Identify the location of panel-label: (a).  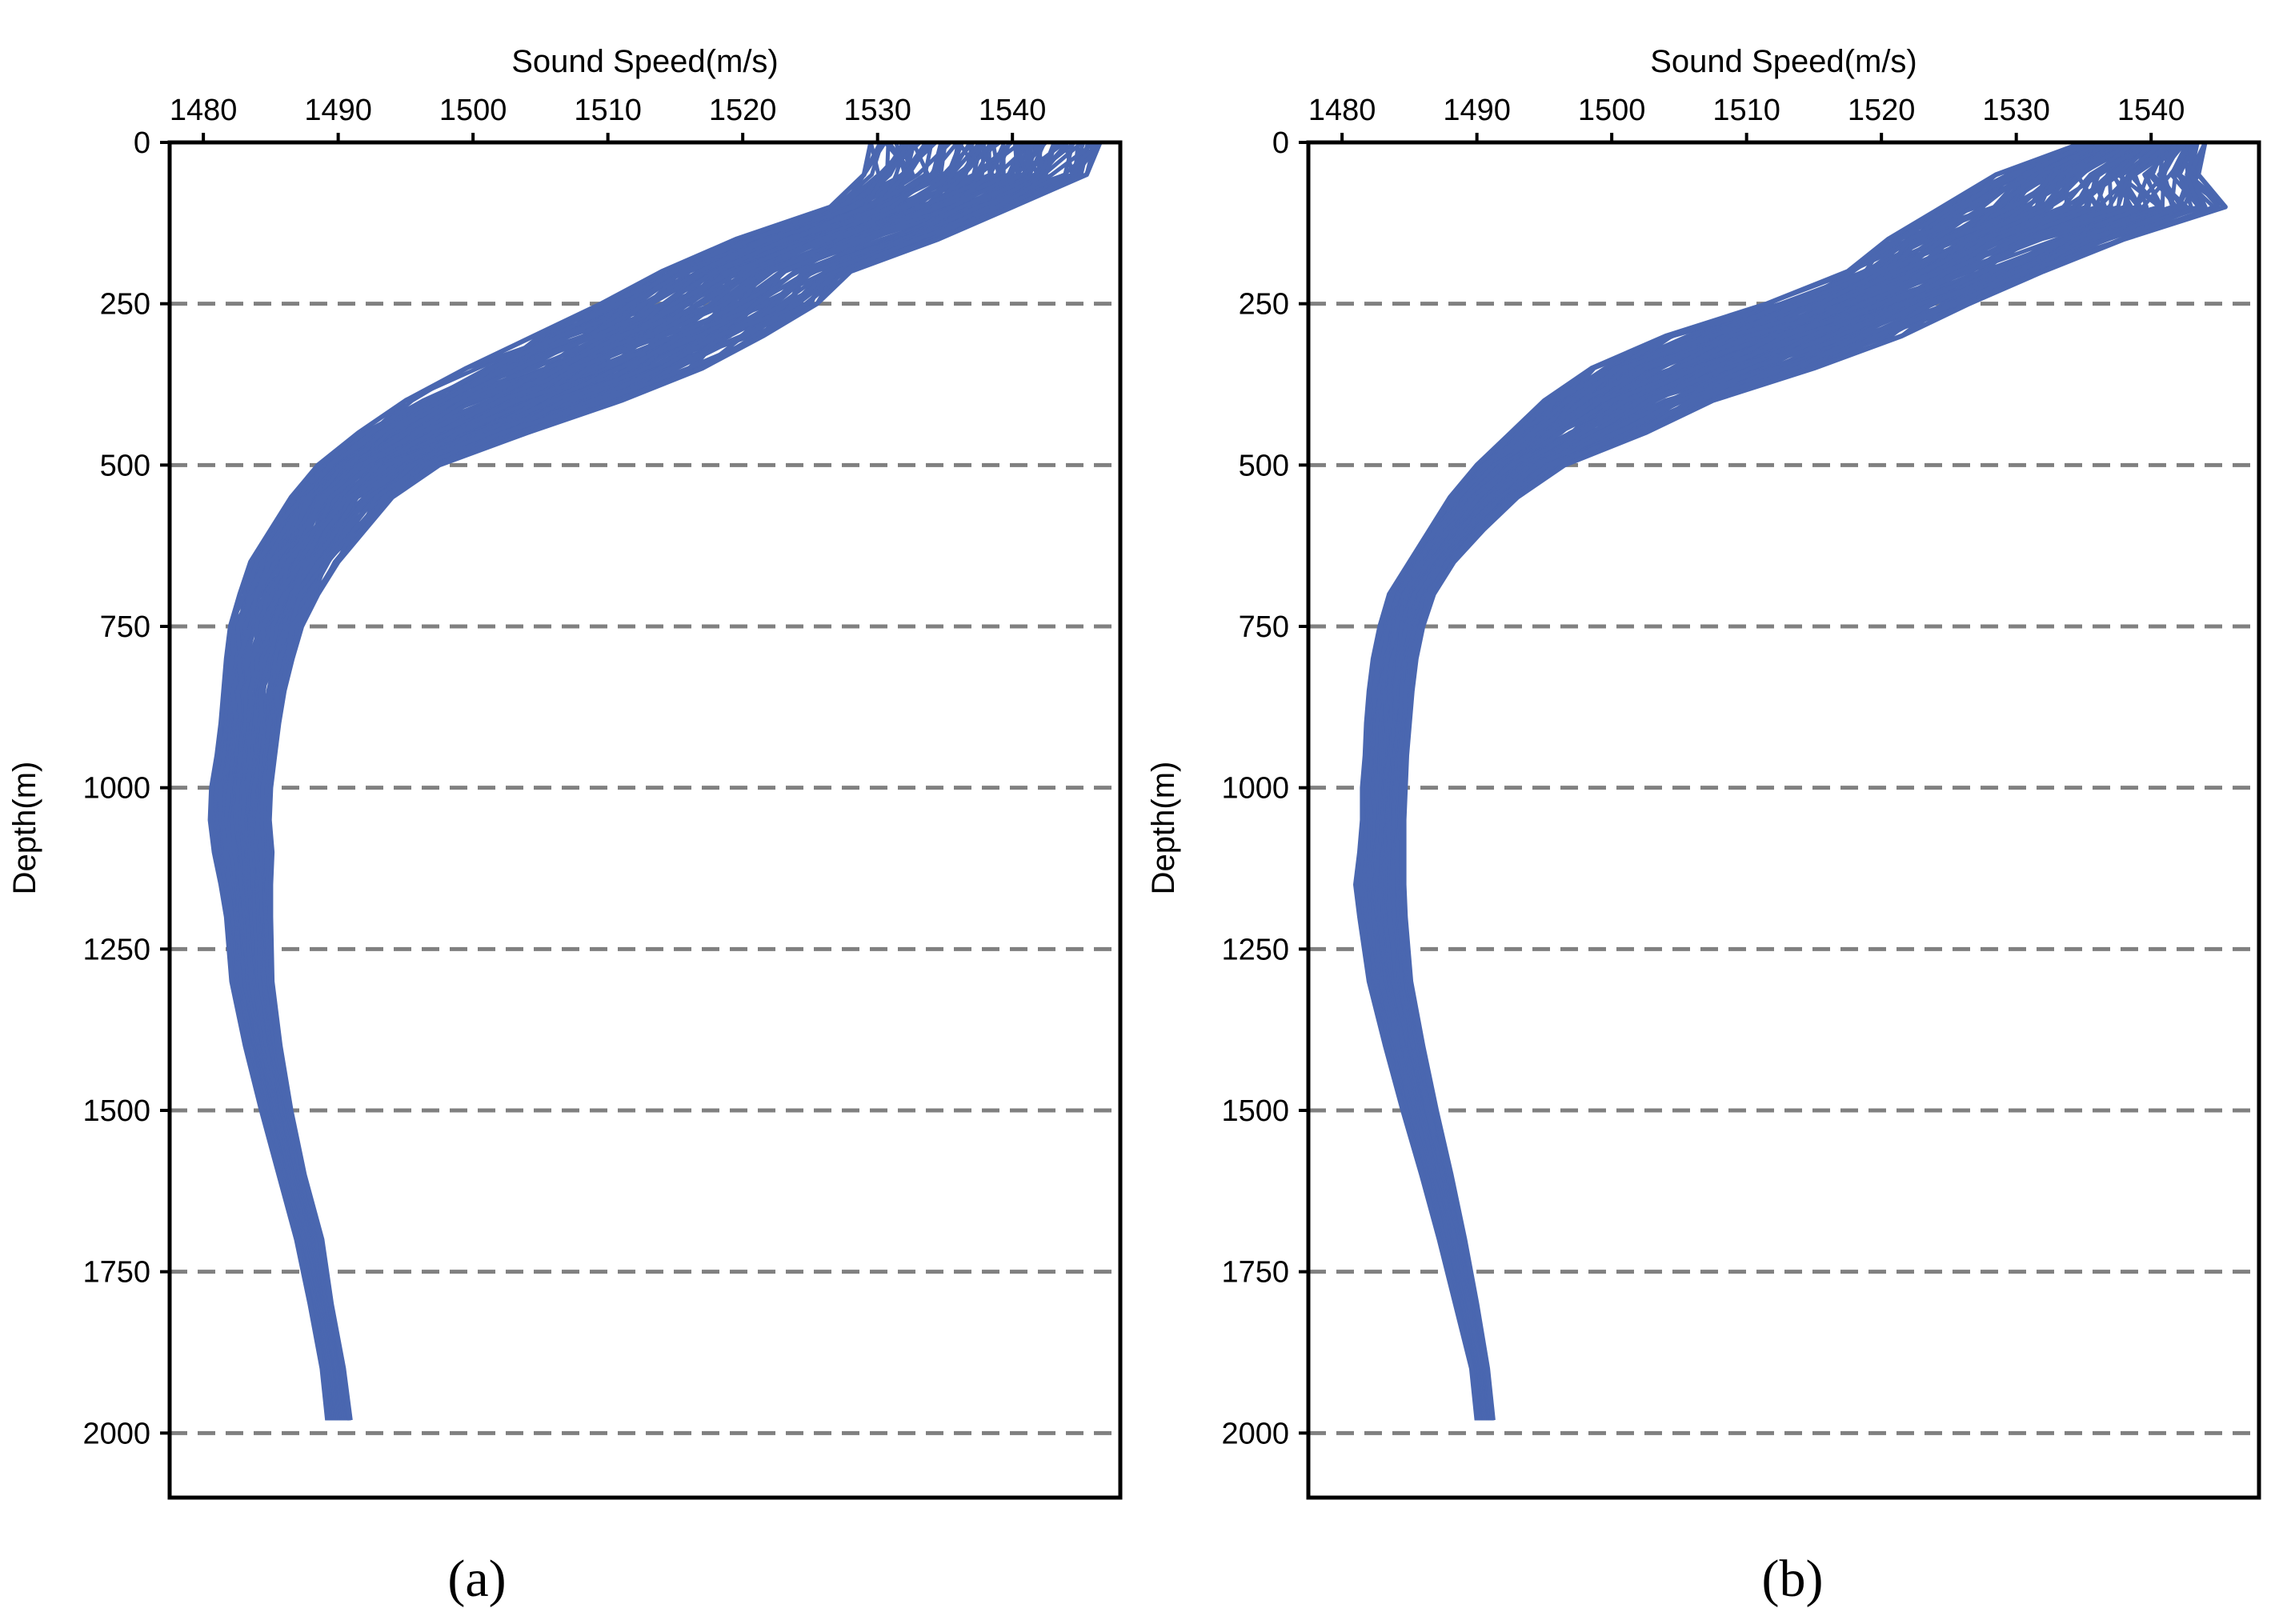
(476, 1579).